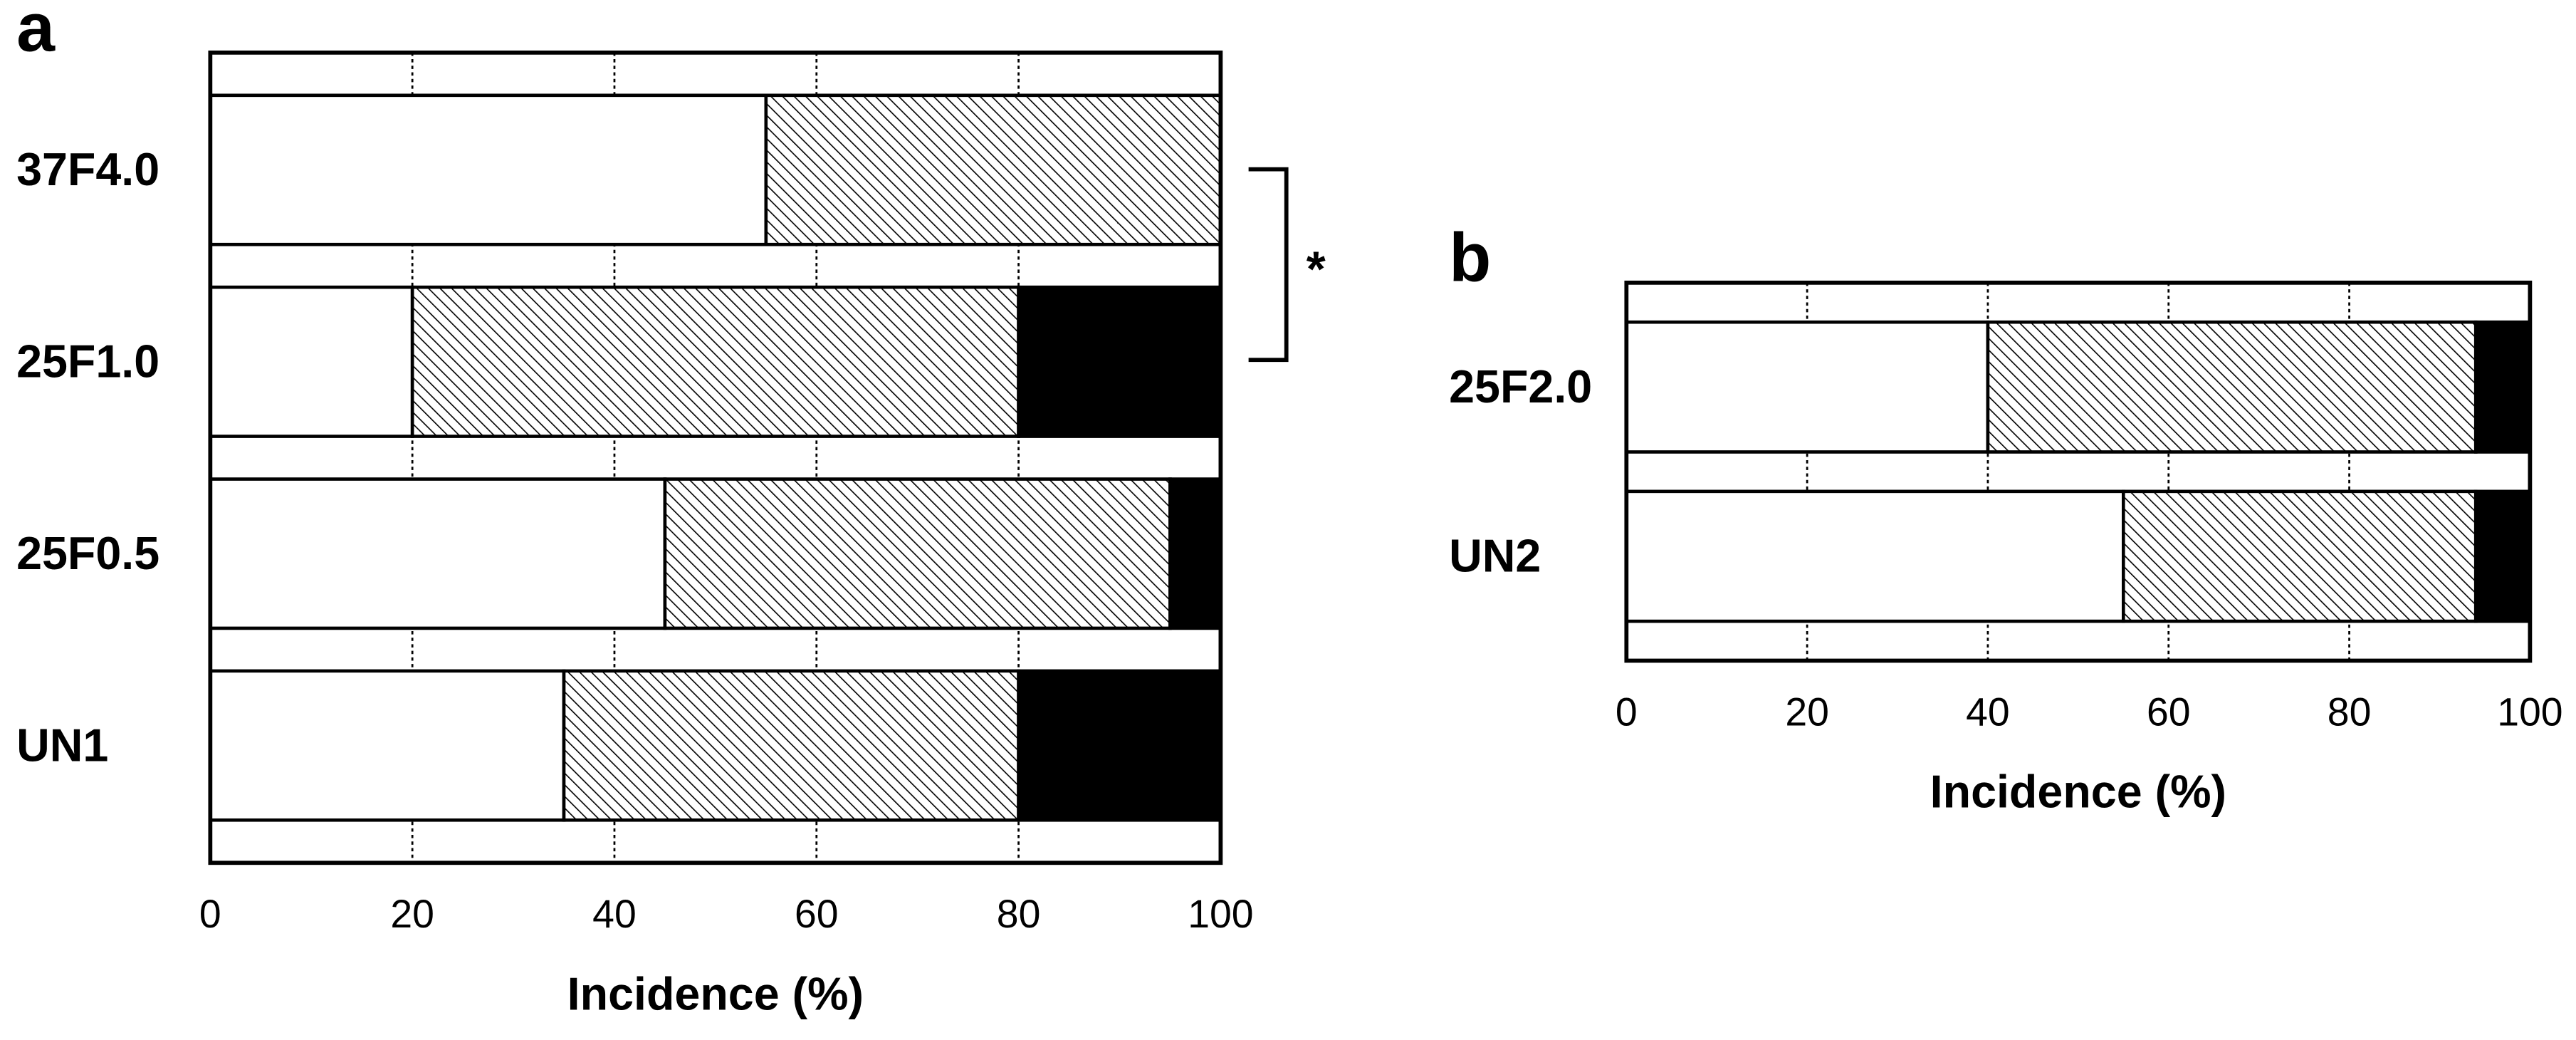 Image resolution: width=2576 pixels, height=1040 pixels. What do you see at coordinates (1520, 386) in the screenshot?
I see `category-label: 25F2.0` at bounding box center [1520, 386].